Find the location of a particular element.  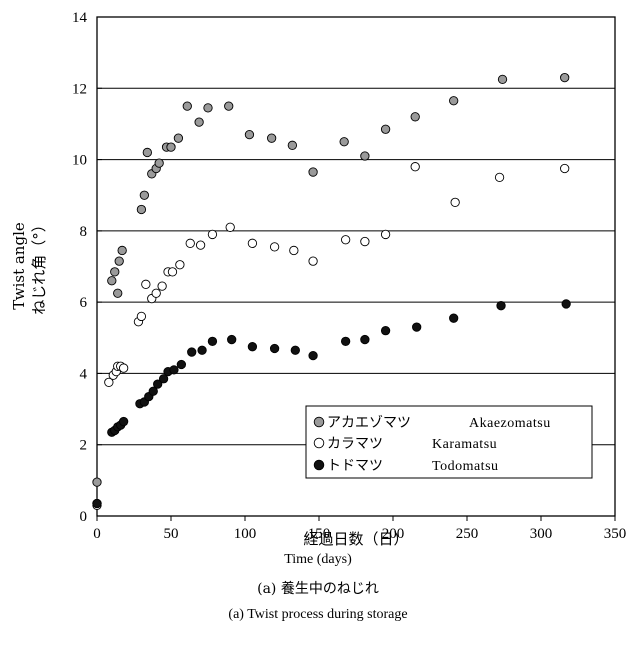

y-tick-label: 2 is located at coordinates (84, 446).